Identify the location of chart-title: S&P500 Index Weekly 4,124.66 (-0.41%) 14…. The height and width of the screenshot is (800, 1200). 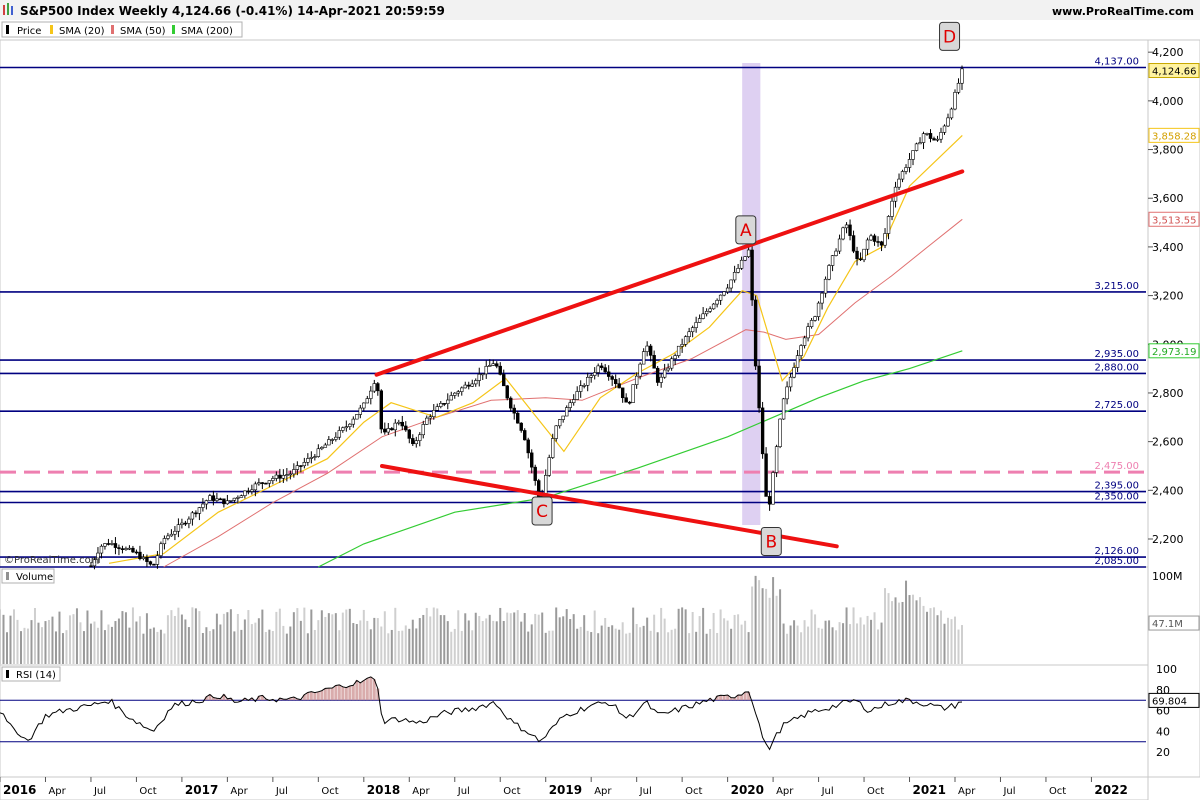
(232, 11).